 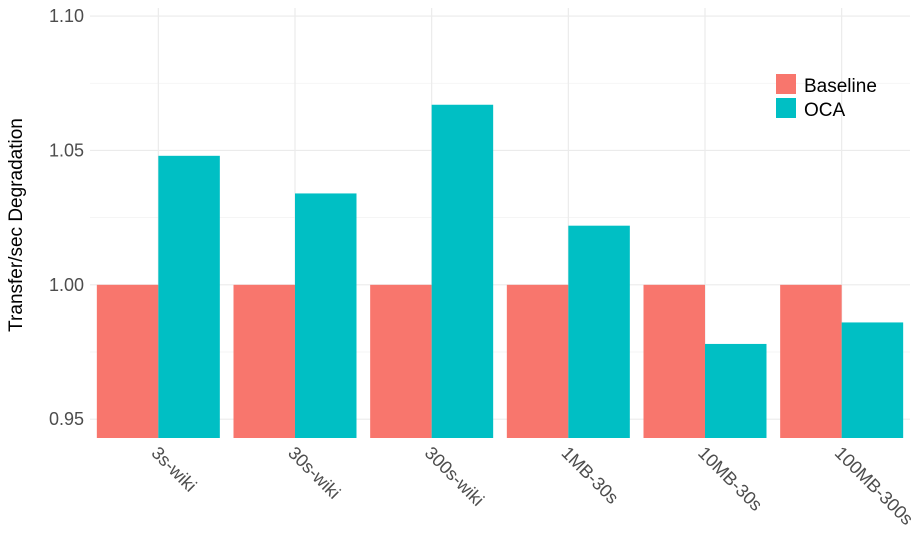 I want to click on y-tick-label: 1.00, so click(x=66, y=285).